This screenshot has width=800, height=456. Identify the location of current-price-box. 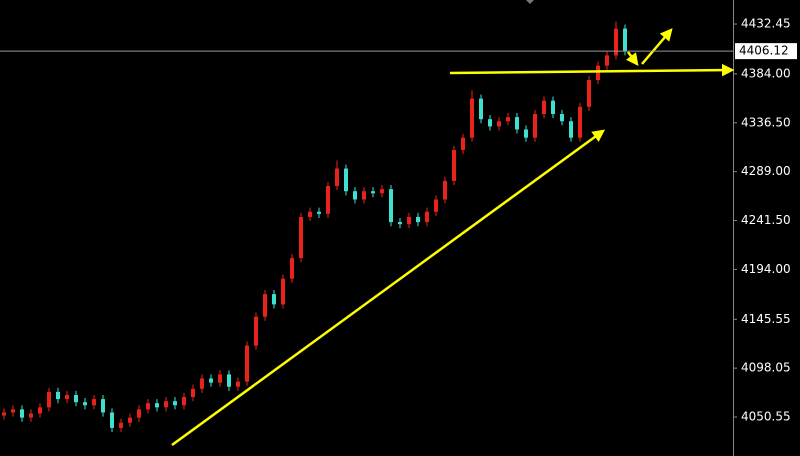
(766, 51).